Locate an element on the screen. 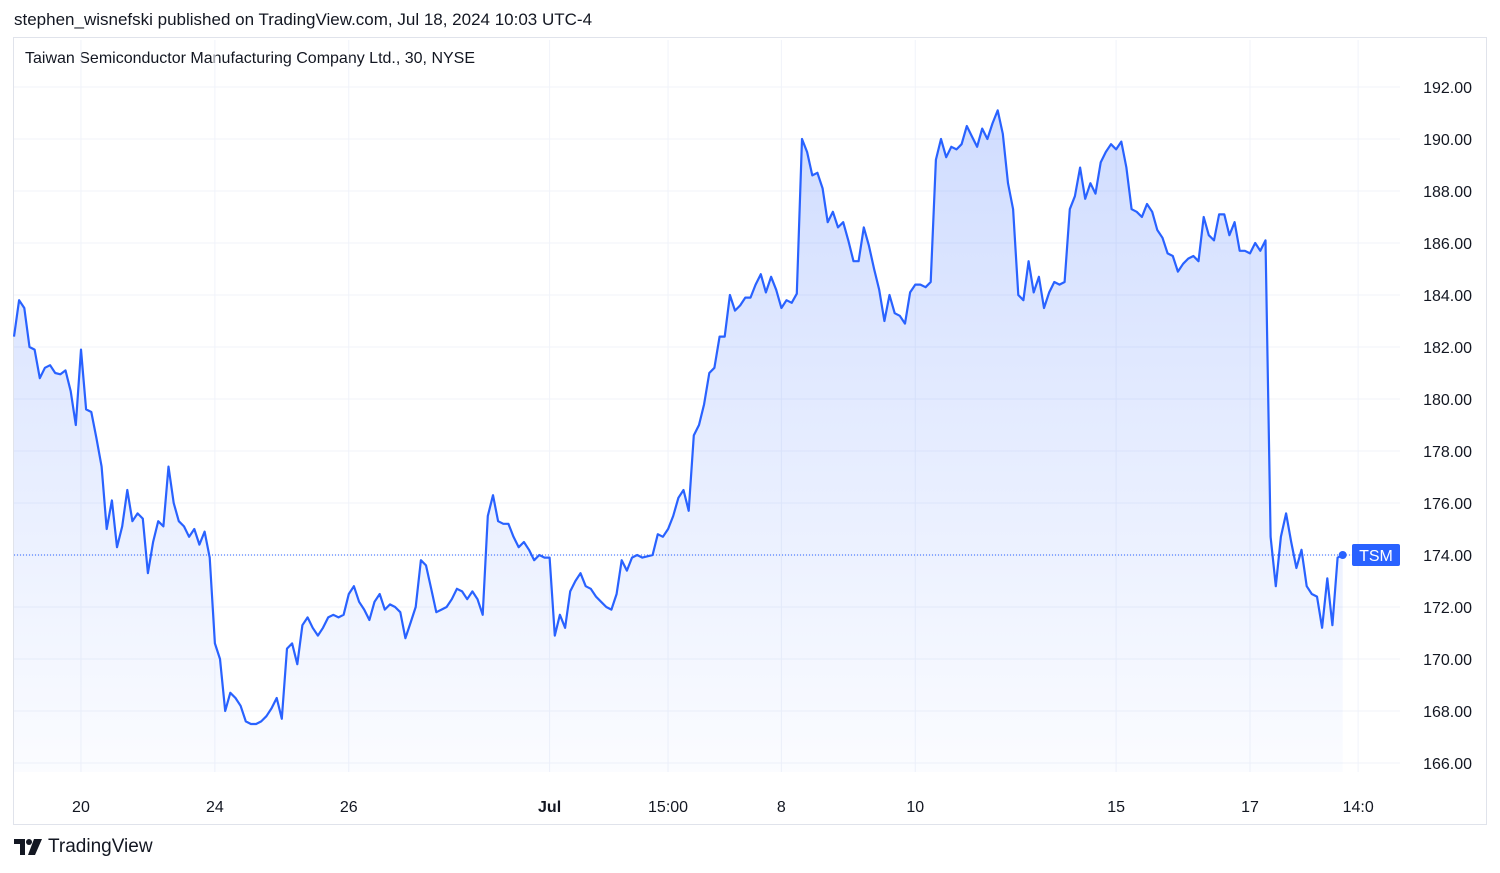 This screenshot has height=873, width=1500. footer: TradingView is located at coordinates (83, 847).